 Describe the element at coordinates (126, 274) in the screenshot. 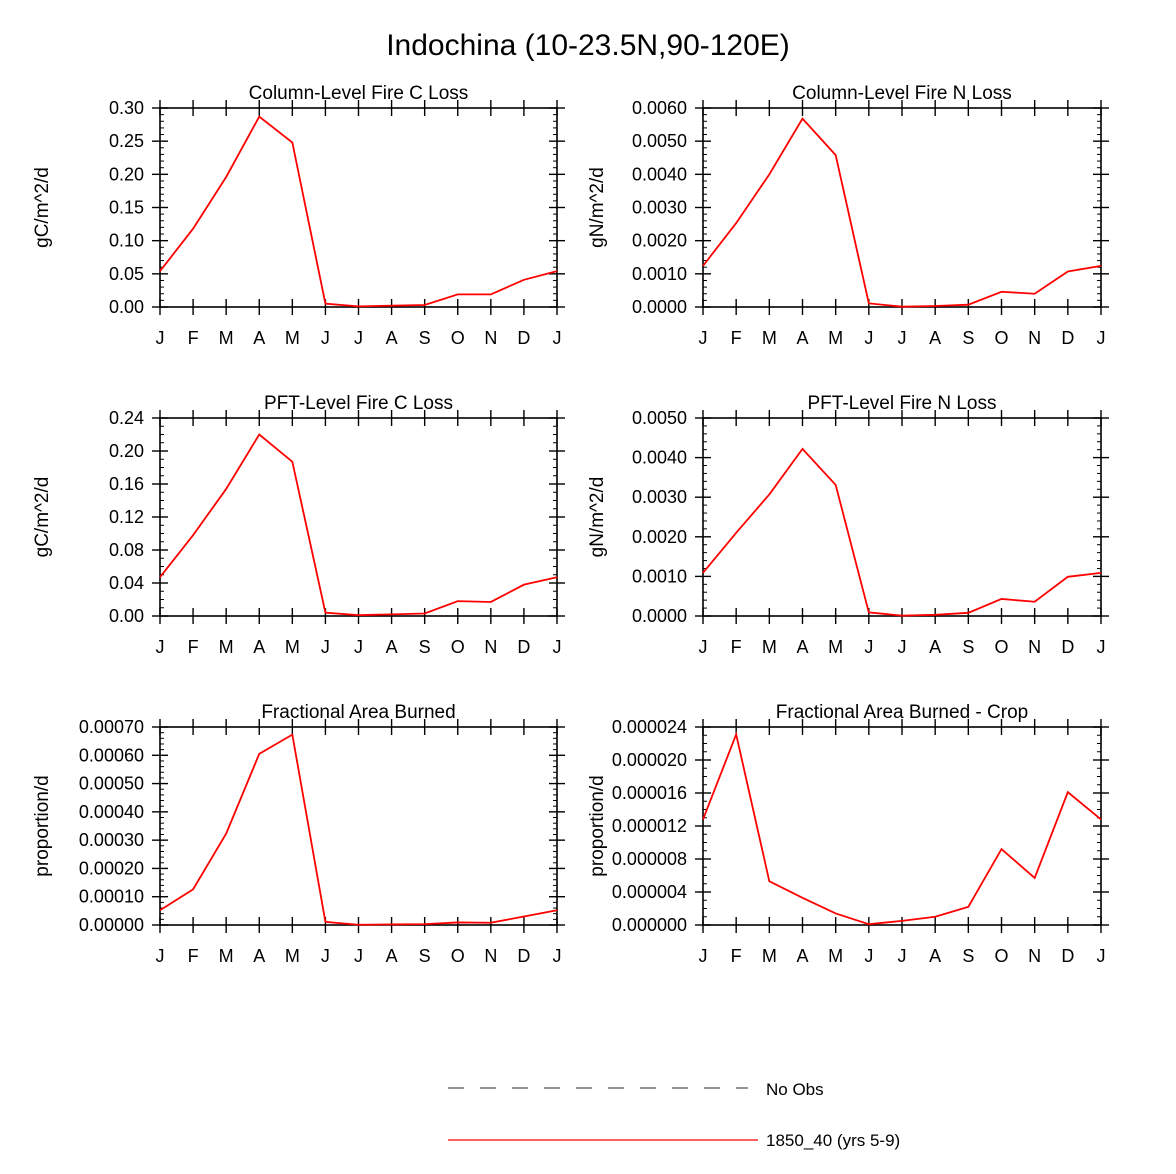

I see `y-tick-label: 0.05` at that location.